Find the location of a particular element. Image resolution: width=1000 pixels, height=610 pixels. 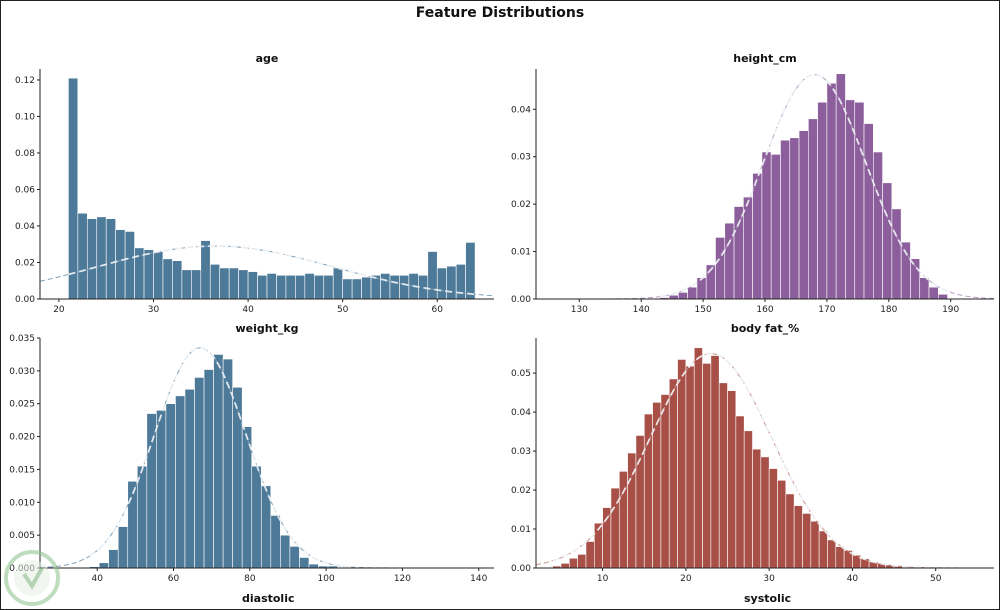

panel-title-2: weight_kg is located at coordinates (266, 328).